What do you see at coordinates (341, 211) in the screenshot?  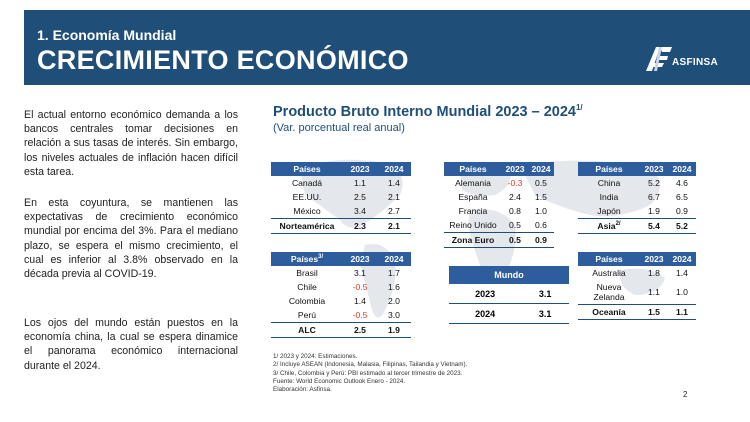 I see `table-row: México 3.4 2.7` at bounding box center [341, 211].